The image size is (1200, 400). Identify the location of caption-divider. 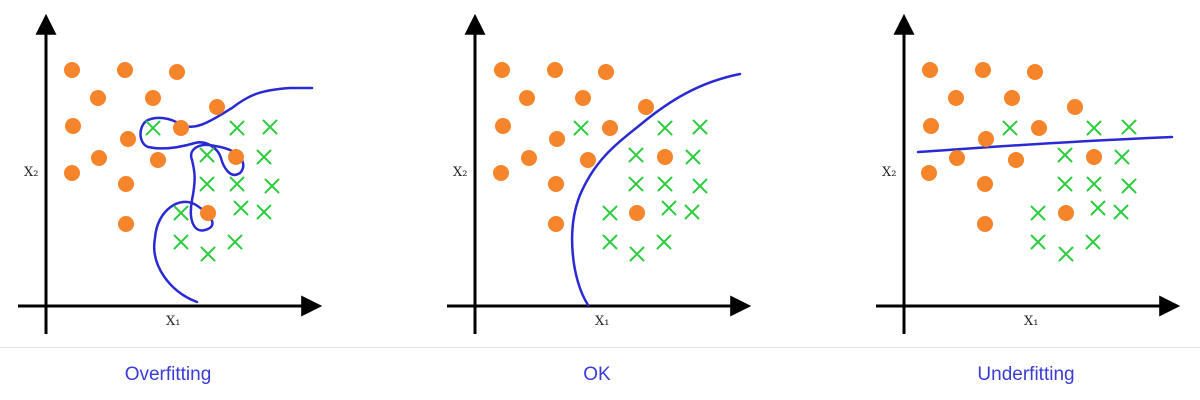
(600, 347).